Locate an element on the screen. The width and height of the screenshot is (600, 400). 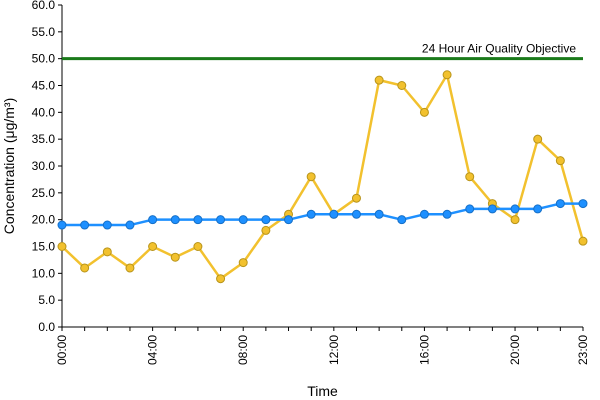
x-tick-label: 16:00 is located at coordinates (424, 350).